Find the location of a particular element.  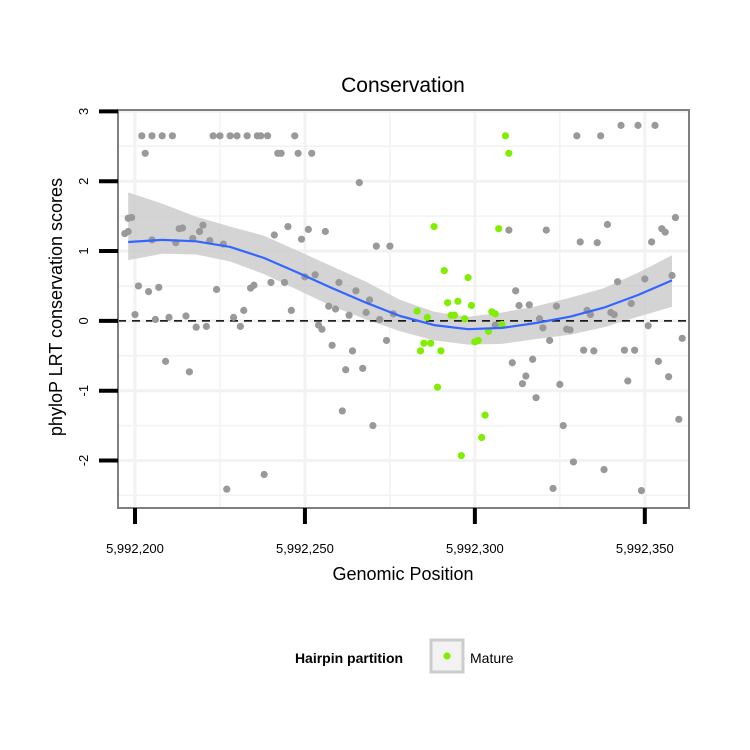

y-tick-label: 1 is located at coordinates (83, 250).